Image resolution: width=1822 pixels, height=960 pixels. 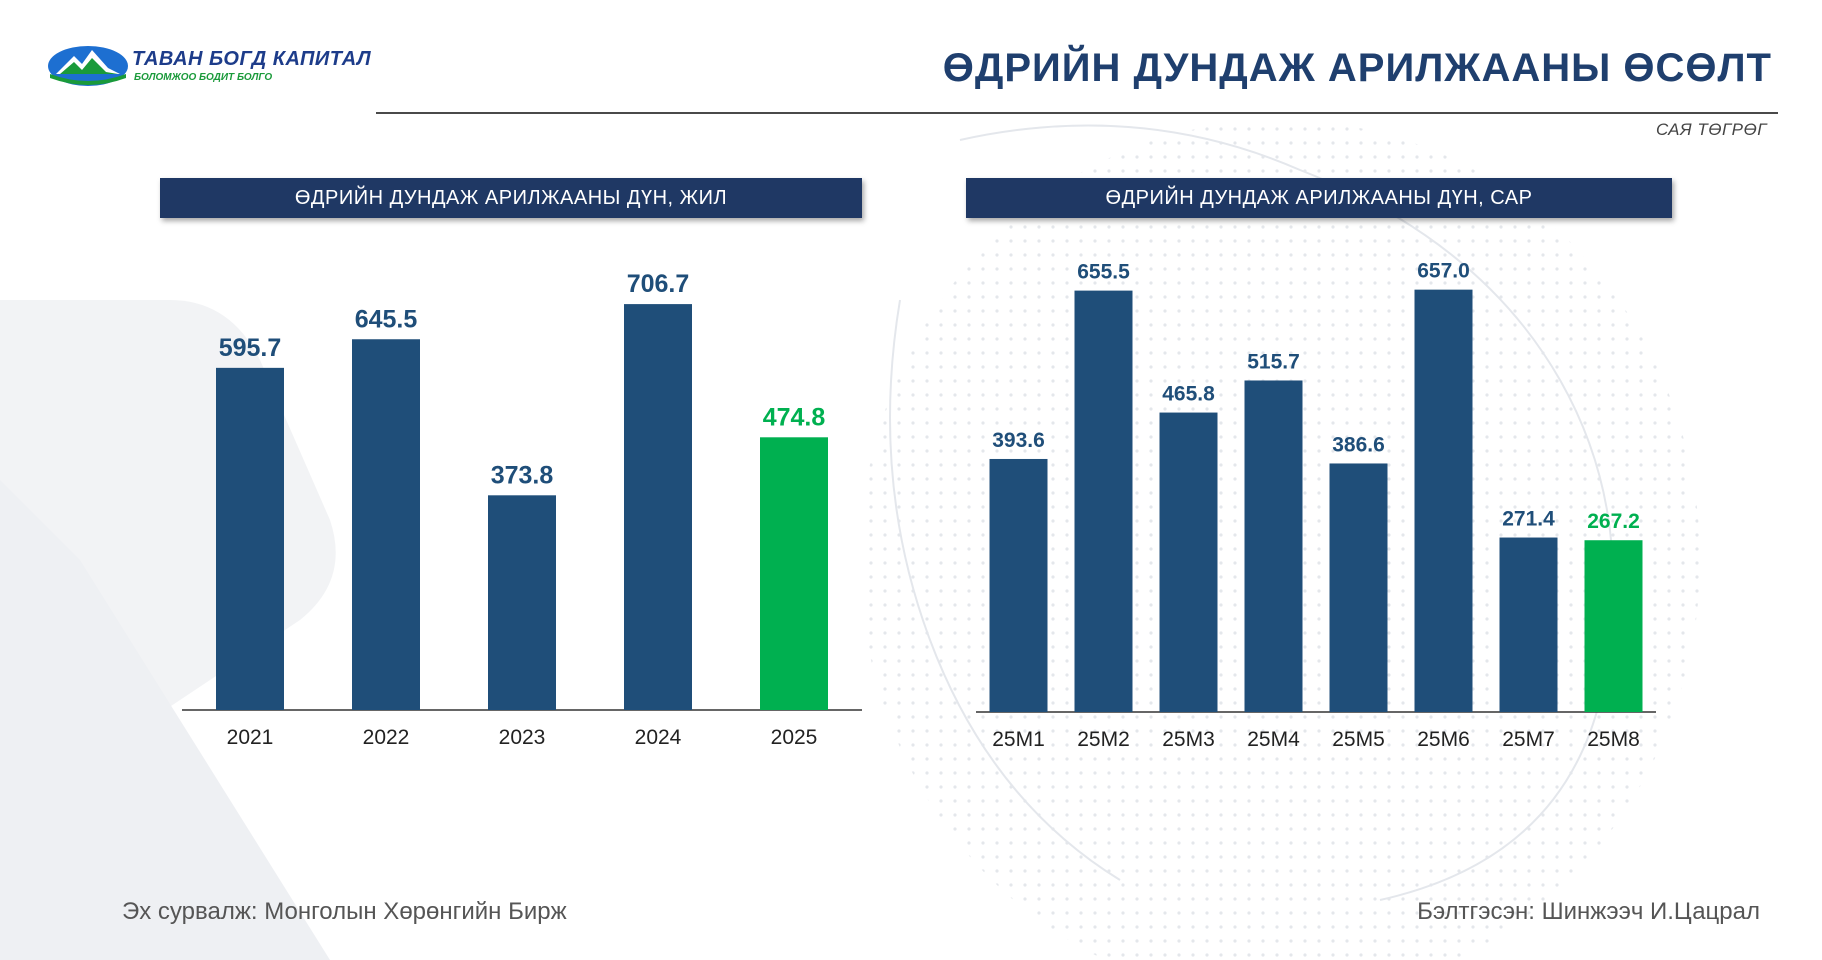 I want to click on logo-slogan: БОЛОМЖОО БОДИТ БОЛГО, so click(x=203, y=77).